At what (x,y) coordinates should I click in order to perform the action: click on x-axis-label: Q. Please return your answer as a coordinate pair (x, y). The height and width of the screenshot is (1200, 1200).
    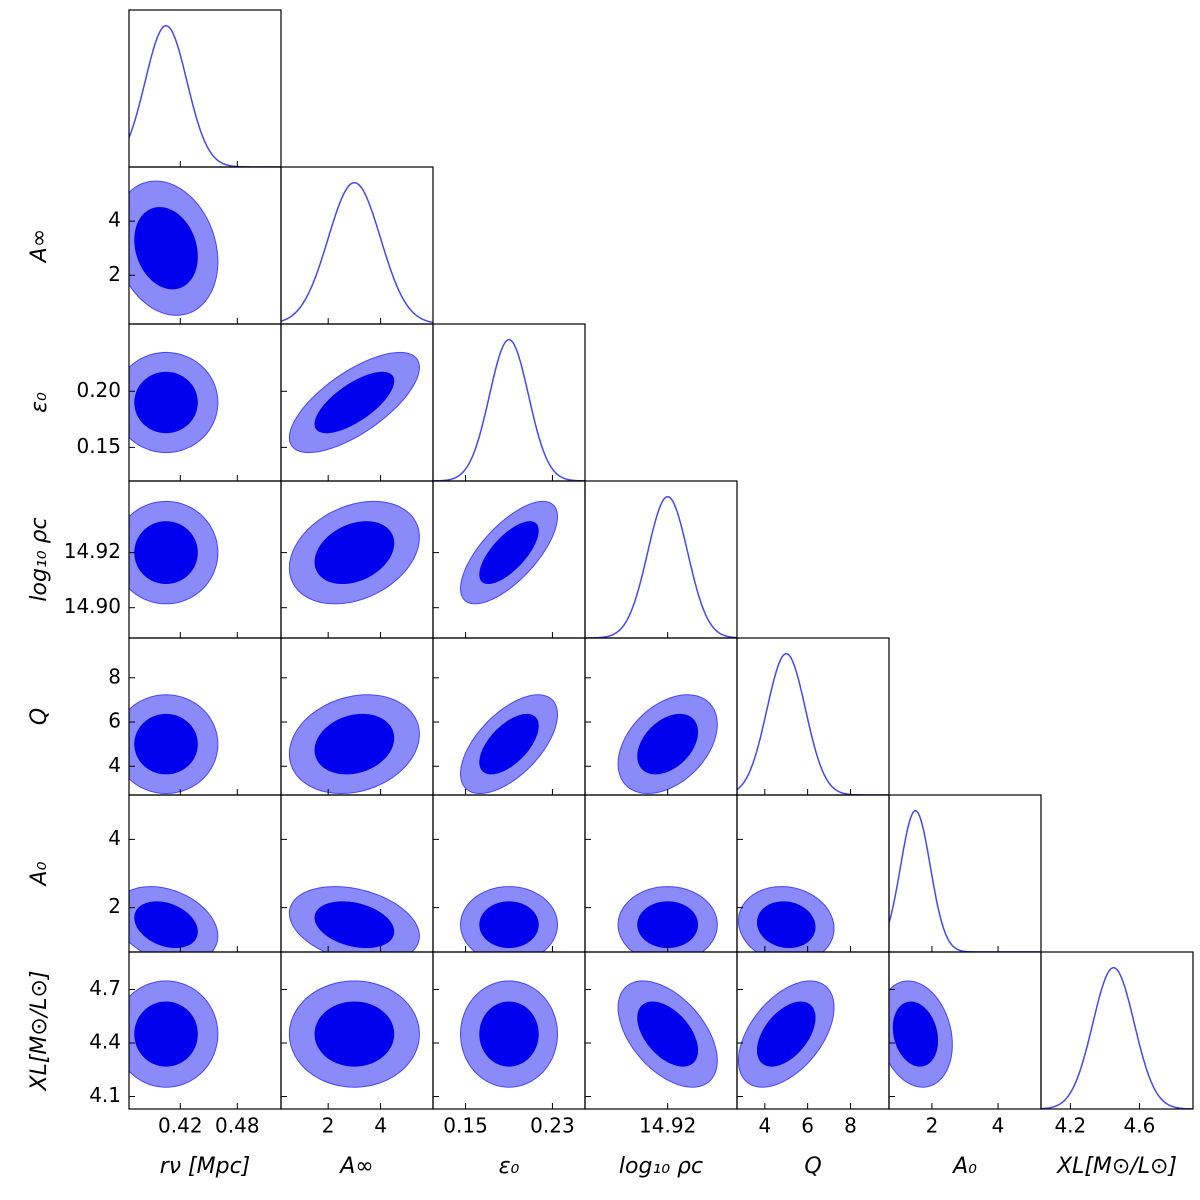
    Looking at the image, I should click on (812, 1166).